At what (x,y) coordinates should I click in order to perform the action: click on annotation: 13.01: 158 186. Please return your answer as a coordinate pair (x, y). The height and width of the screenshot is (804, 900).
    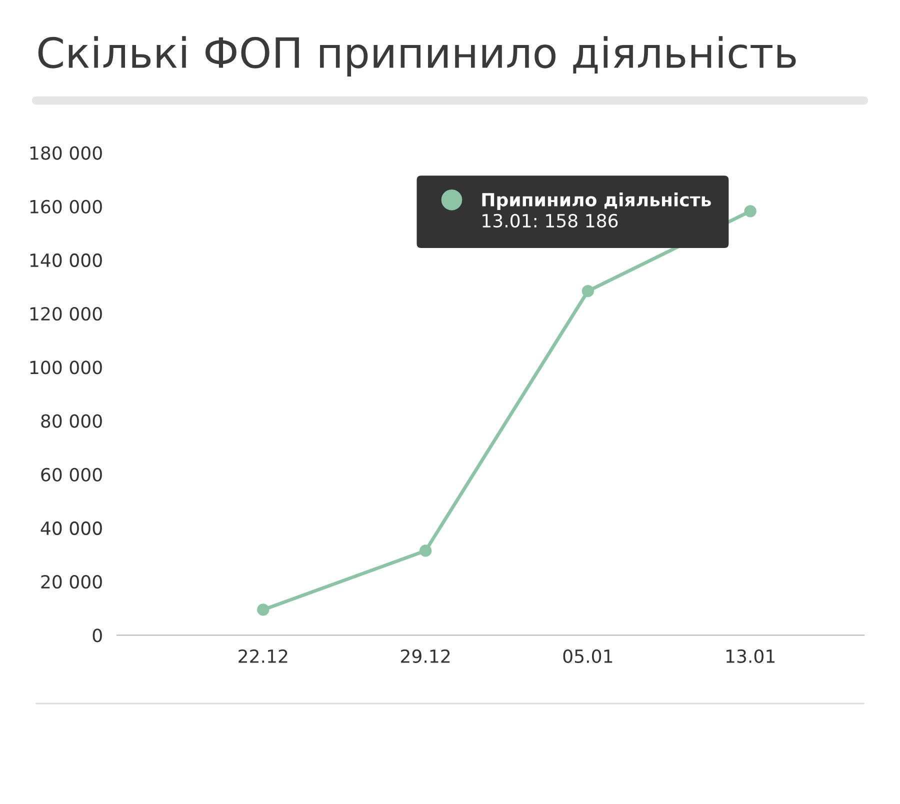
    Looking at the image, I should click on (550, 221).